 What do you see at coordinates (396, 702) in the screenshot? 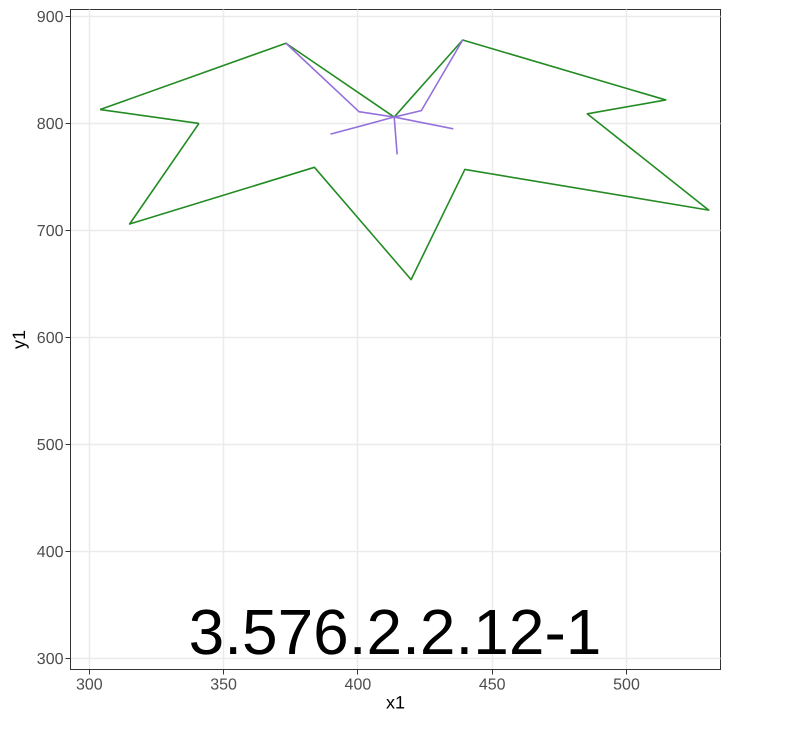
I see `x-axis-title: x1` at bounding box center [396, 702].